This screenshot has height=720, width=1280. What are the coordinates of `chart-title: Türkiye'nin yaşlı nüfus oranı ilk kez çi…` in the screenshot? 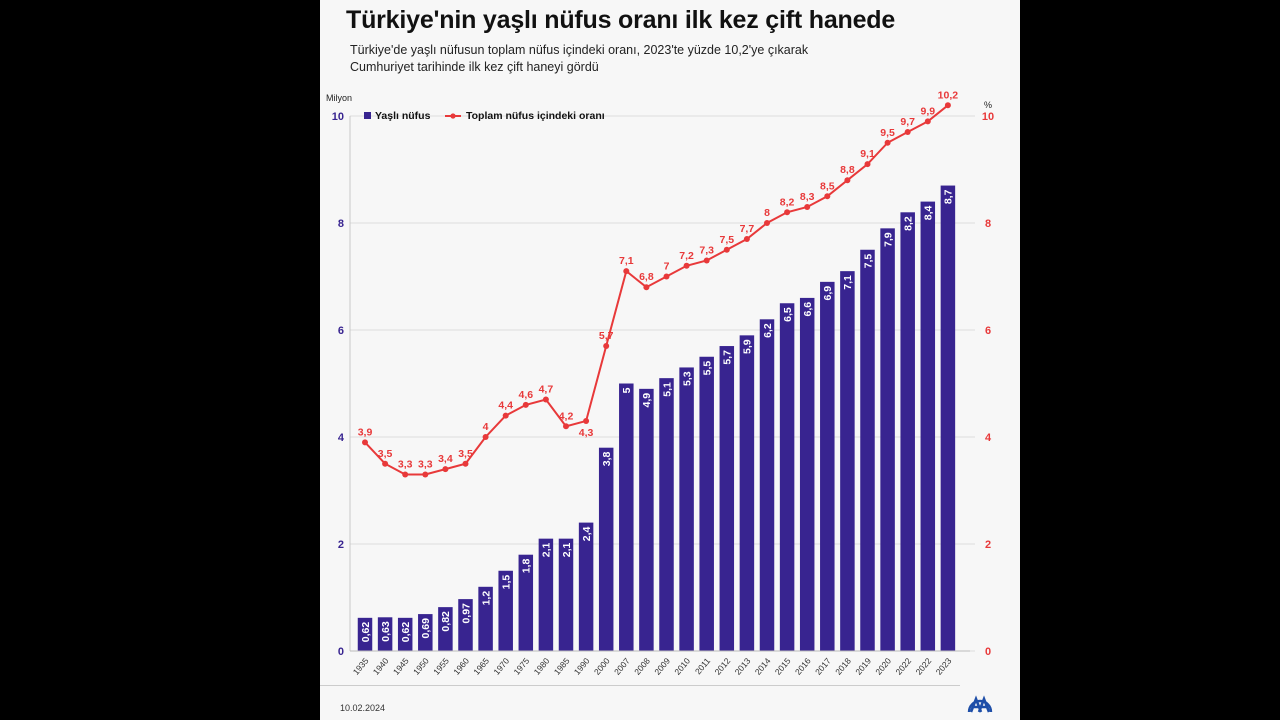 It's located at (621, 20).